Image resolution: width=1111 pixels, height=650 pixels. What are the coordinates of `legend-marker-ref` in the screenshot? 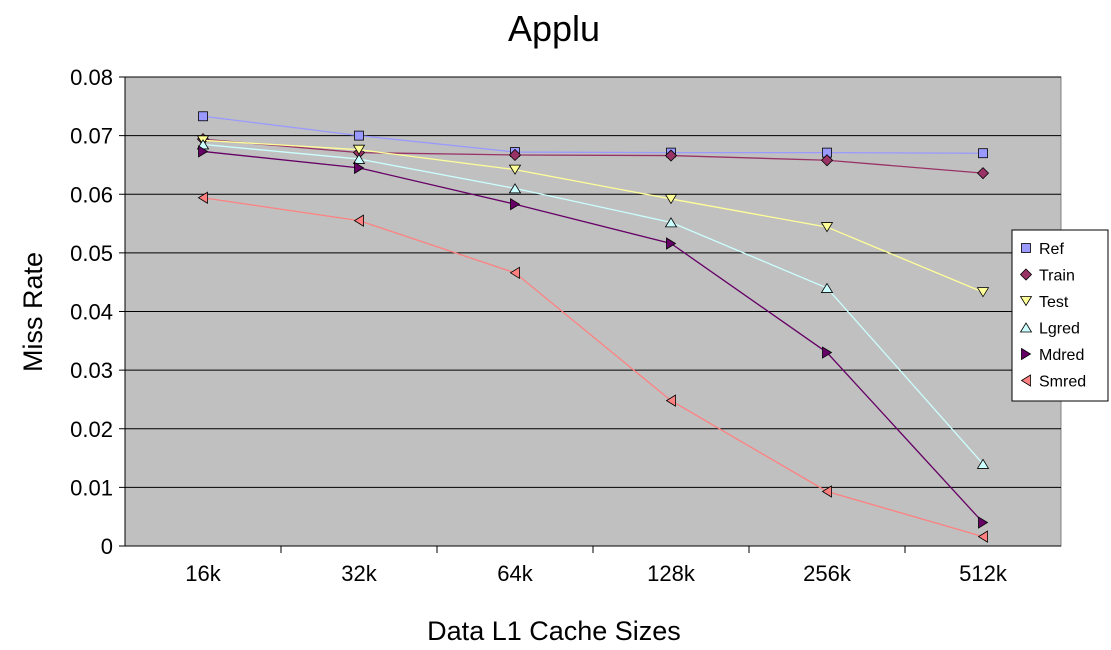 It's located at (1026, 248).